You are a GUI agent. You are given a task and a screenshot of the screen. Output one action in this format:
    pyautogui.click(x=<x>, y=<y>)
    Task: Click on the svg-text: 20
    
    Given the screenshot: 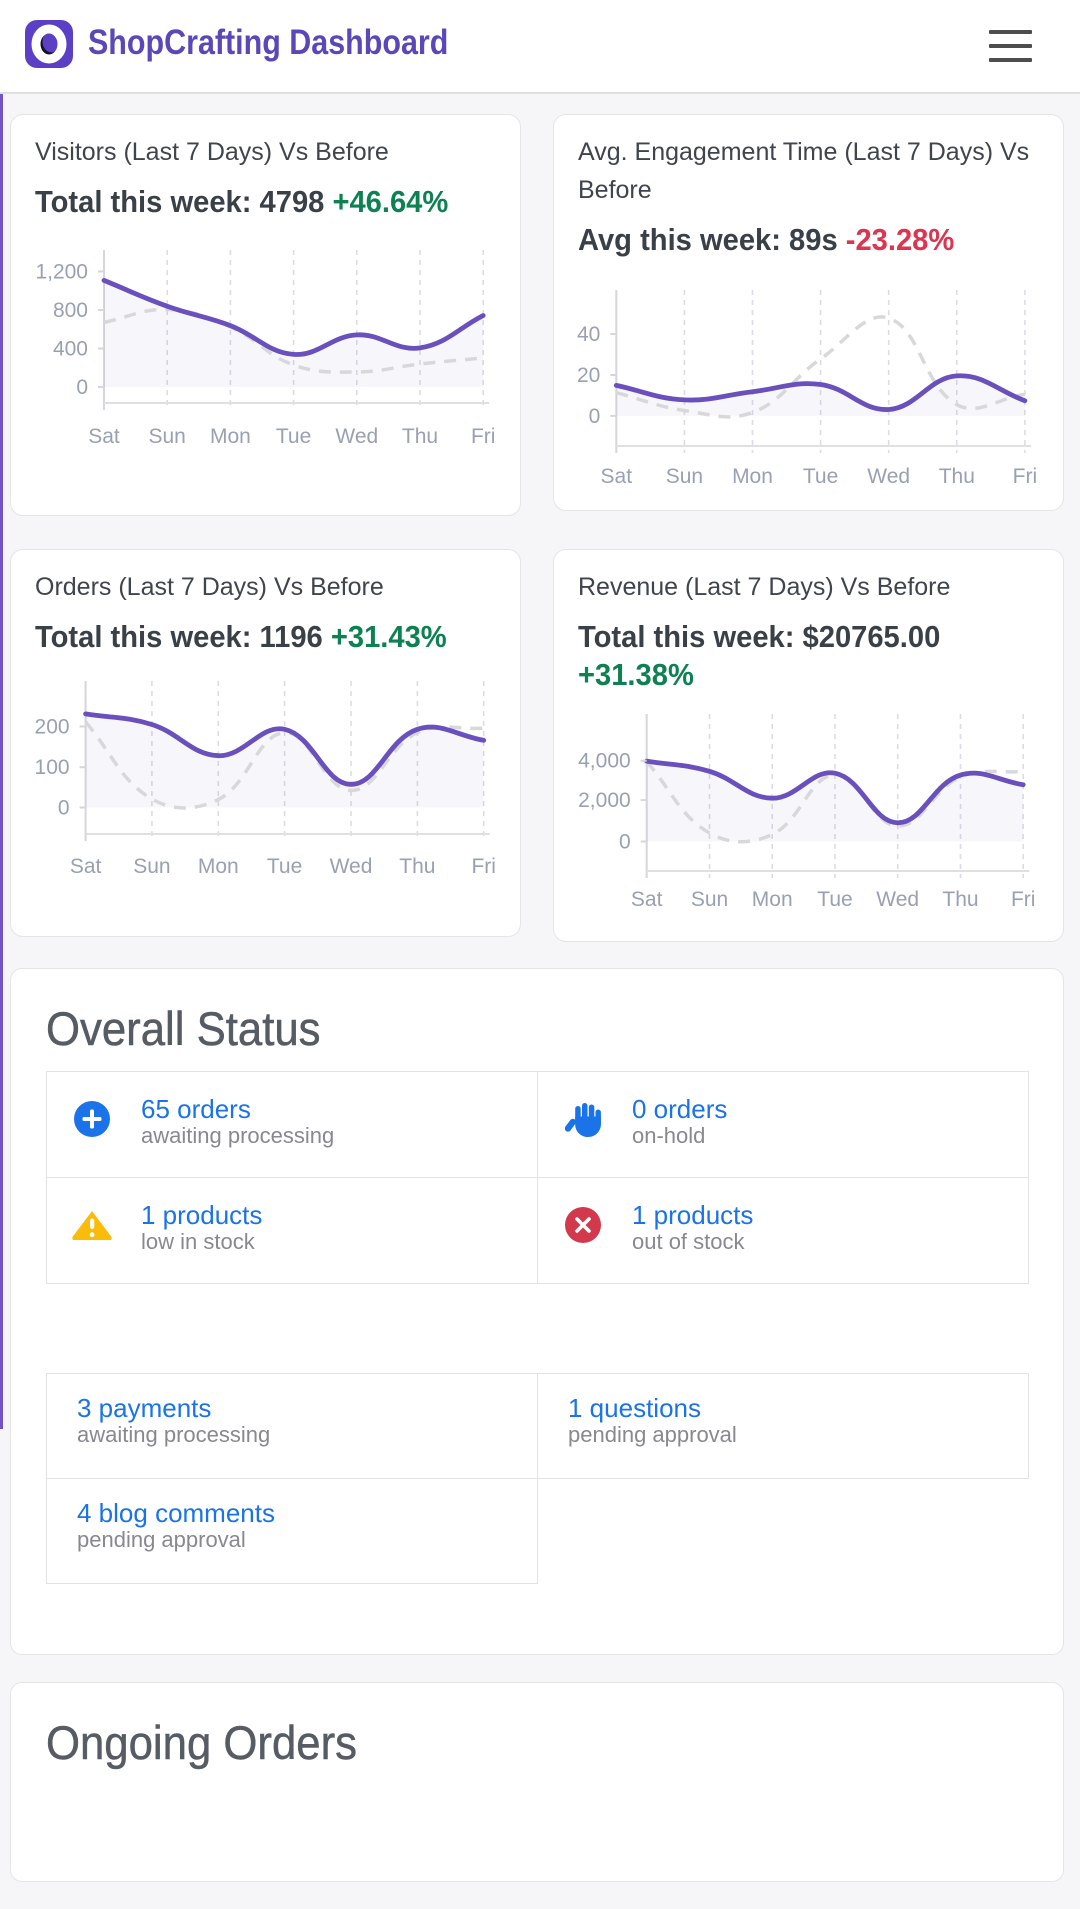 What is the action you would take?
    pyautogui.click(x=587, y=375)
    